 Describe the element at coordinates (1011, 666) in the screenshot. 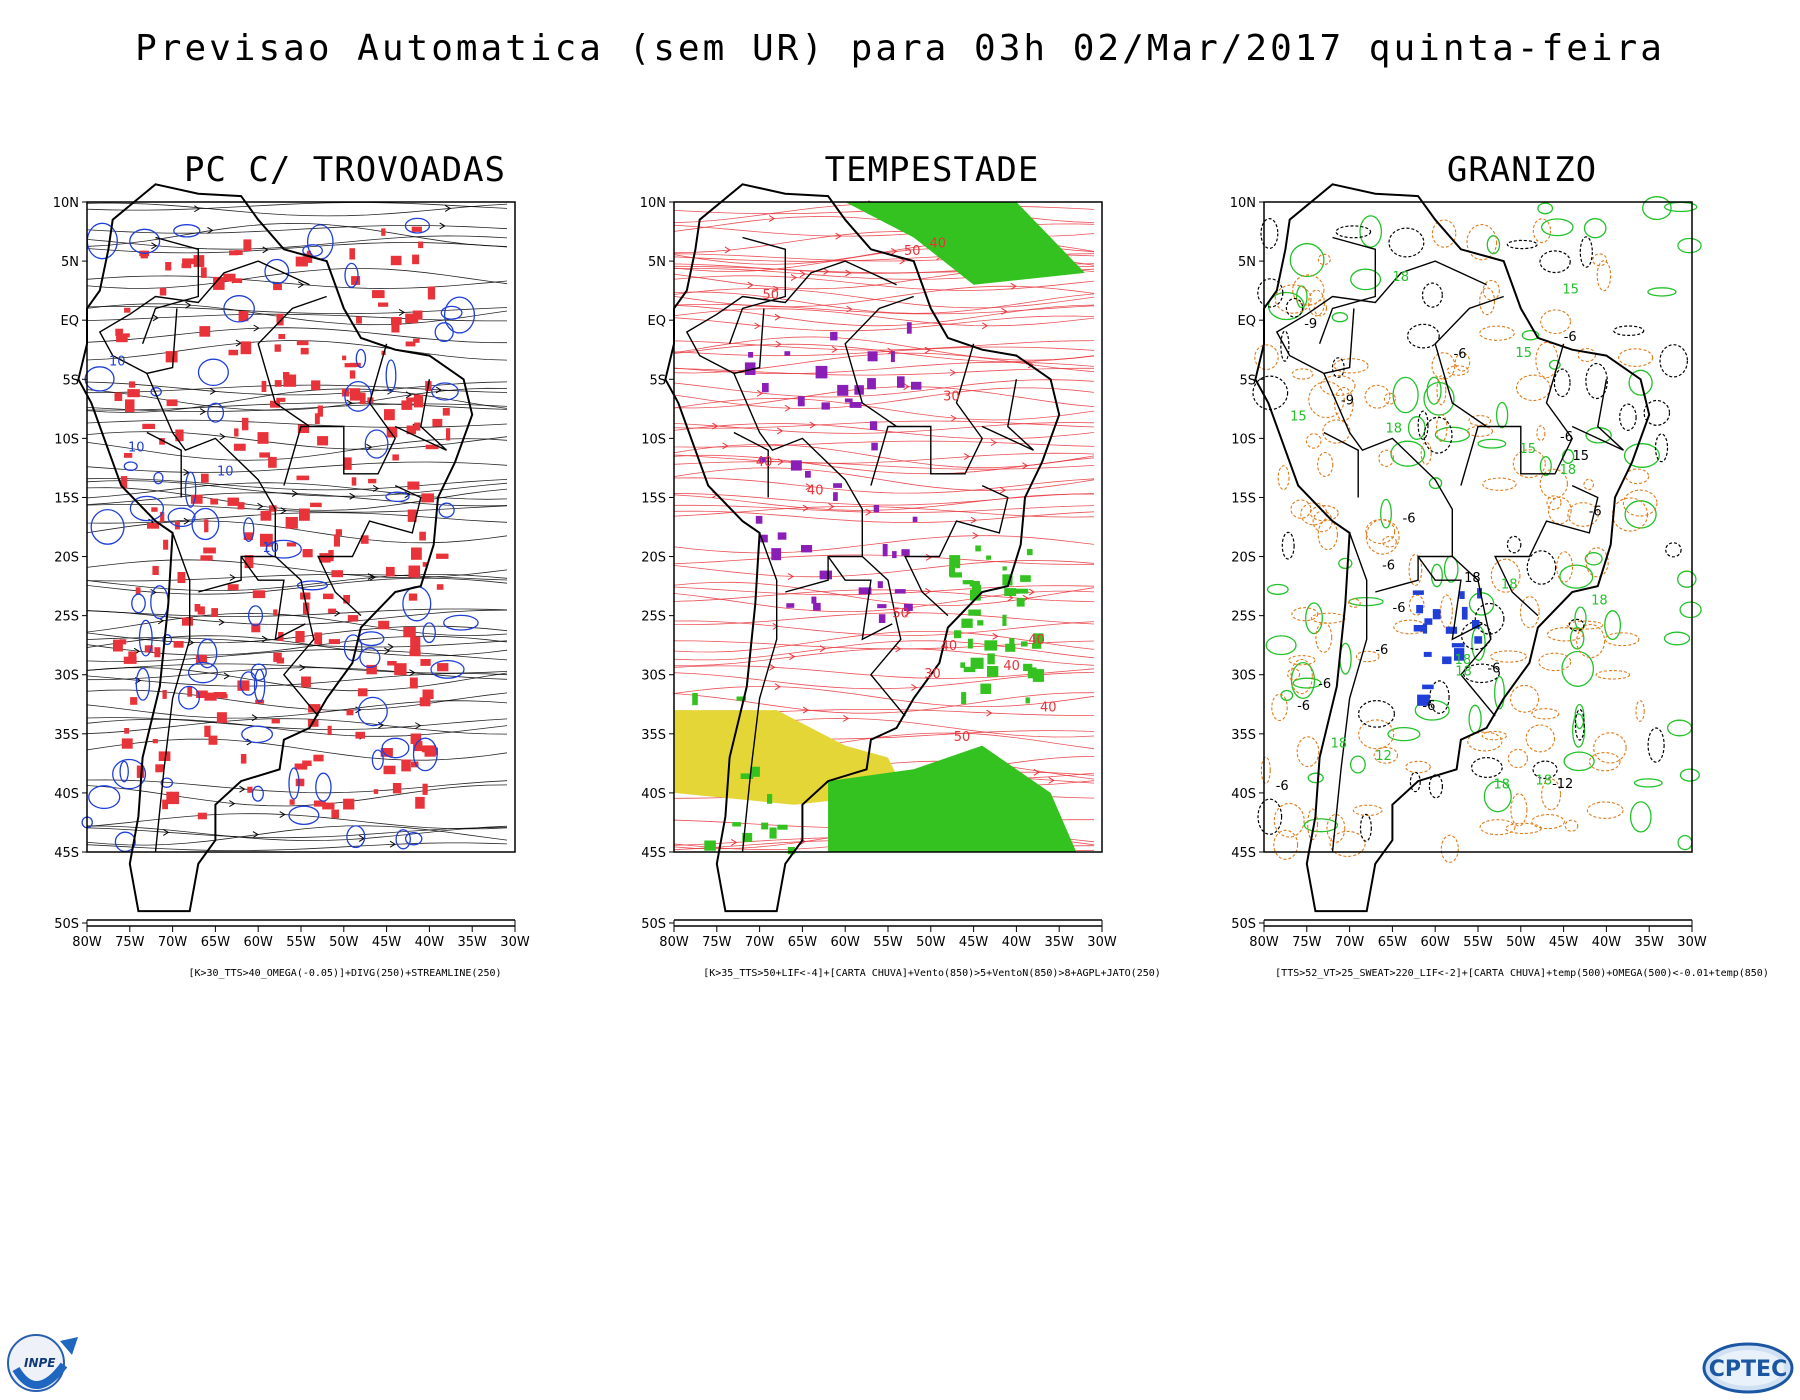

I see `contour-label: 40` at that location.